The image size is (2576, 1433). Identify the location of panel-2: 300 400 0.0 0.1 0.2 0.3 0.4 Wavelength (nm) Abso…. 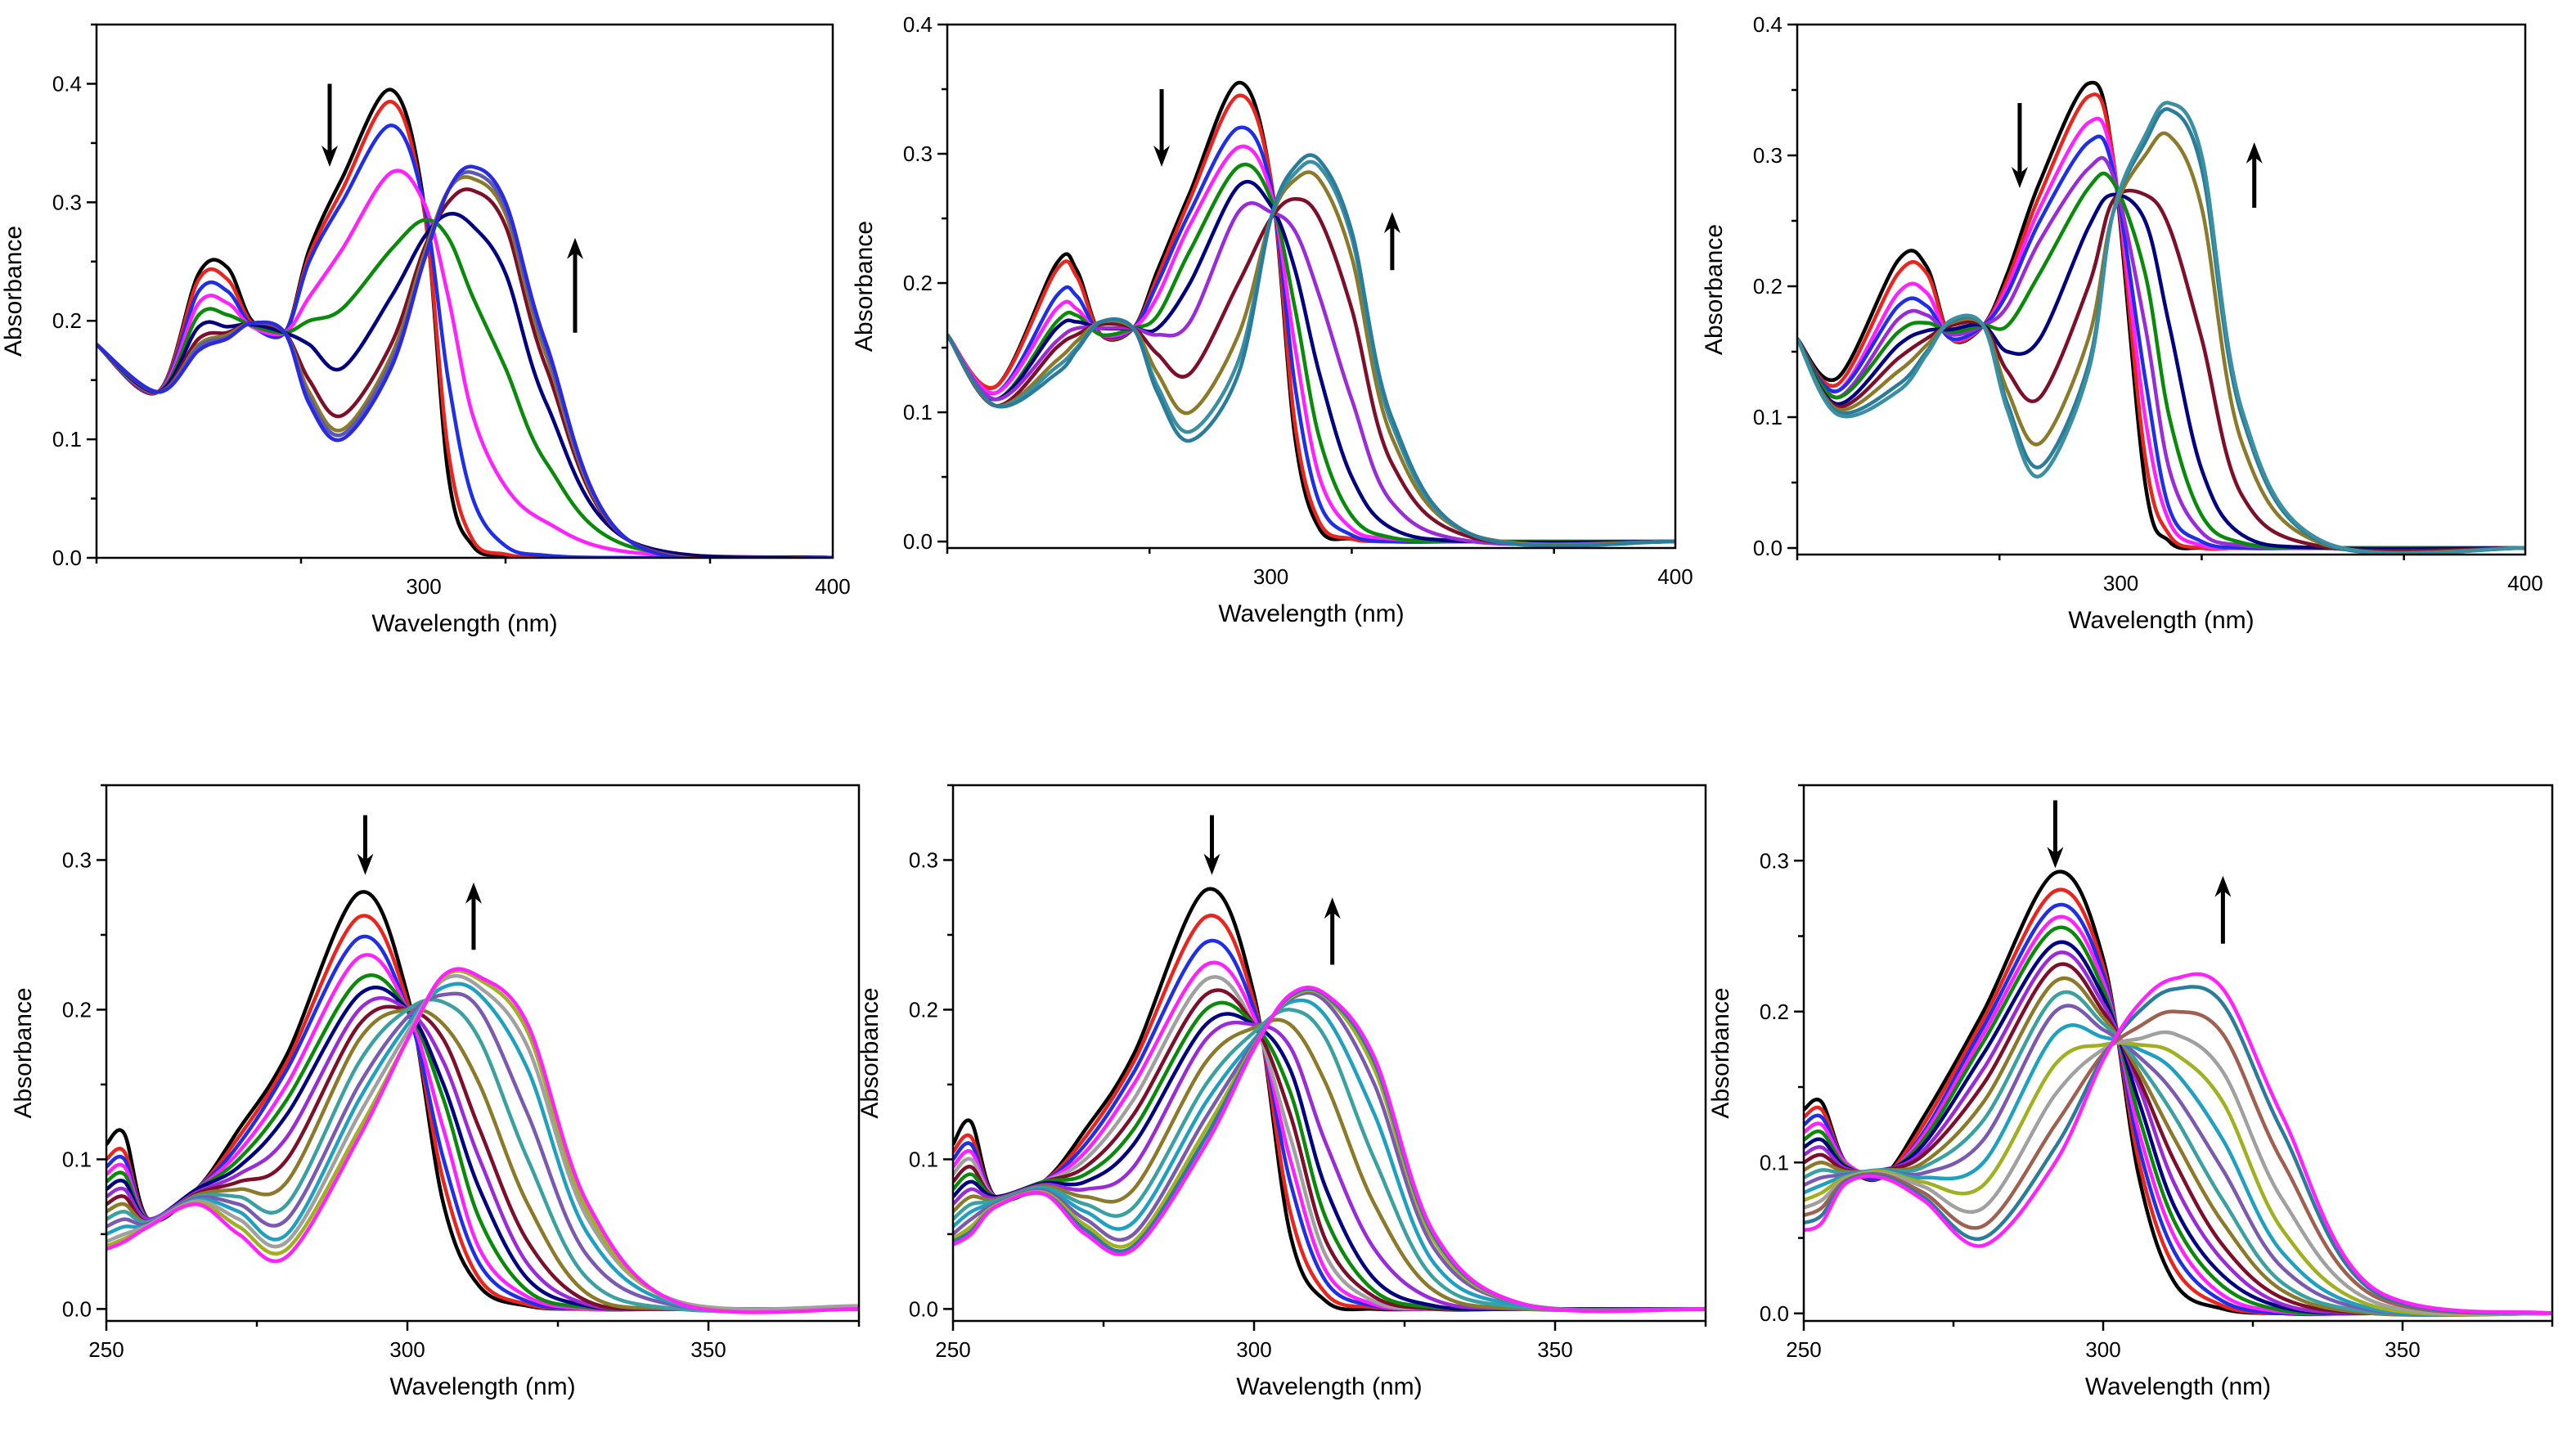
(1272, 319).